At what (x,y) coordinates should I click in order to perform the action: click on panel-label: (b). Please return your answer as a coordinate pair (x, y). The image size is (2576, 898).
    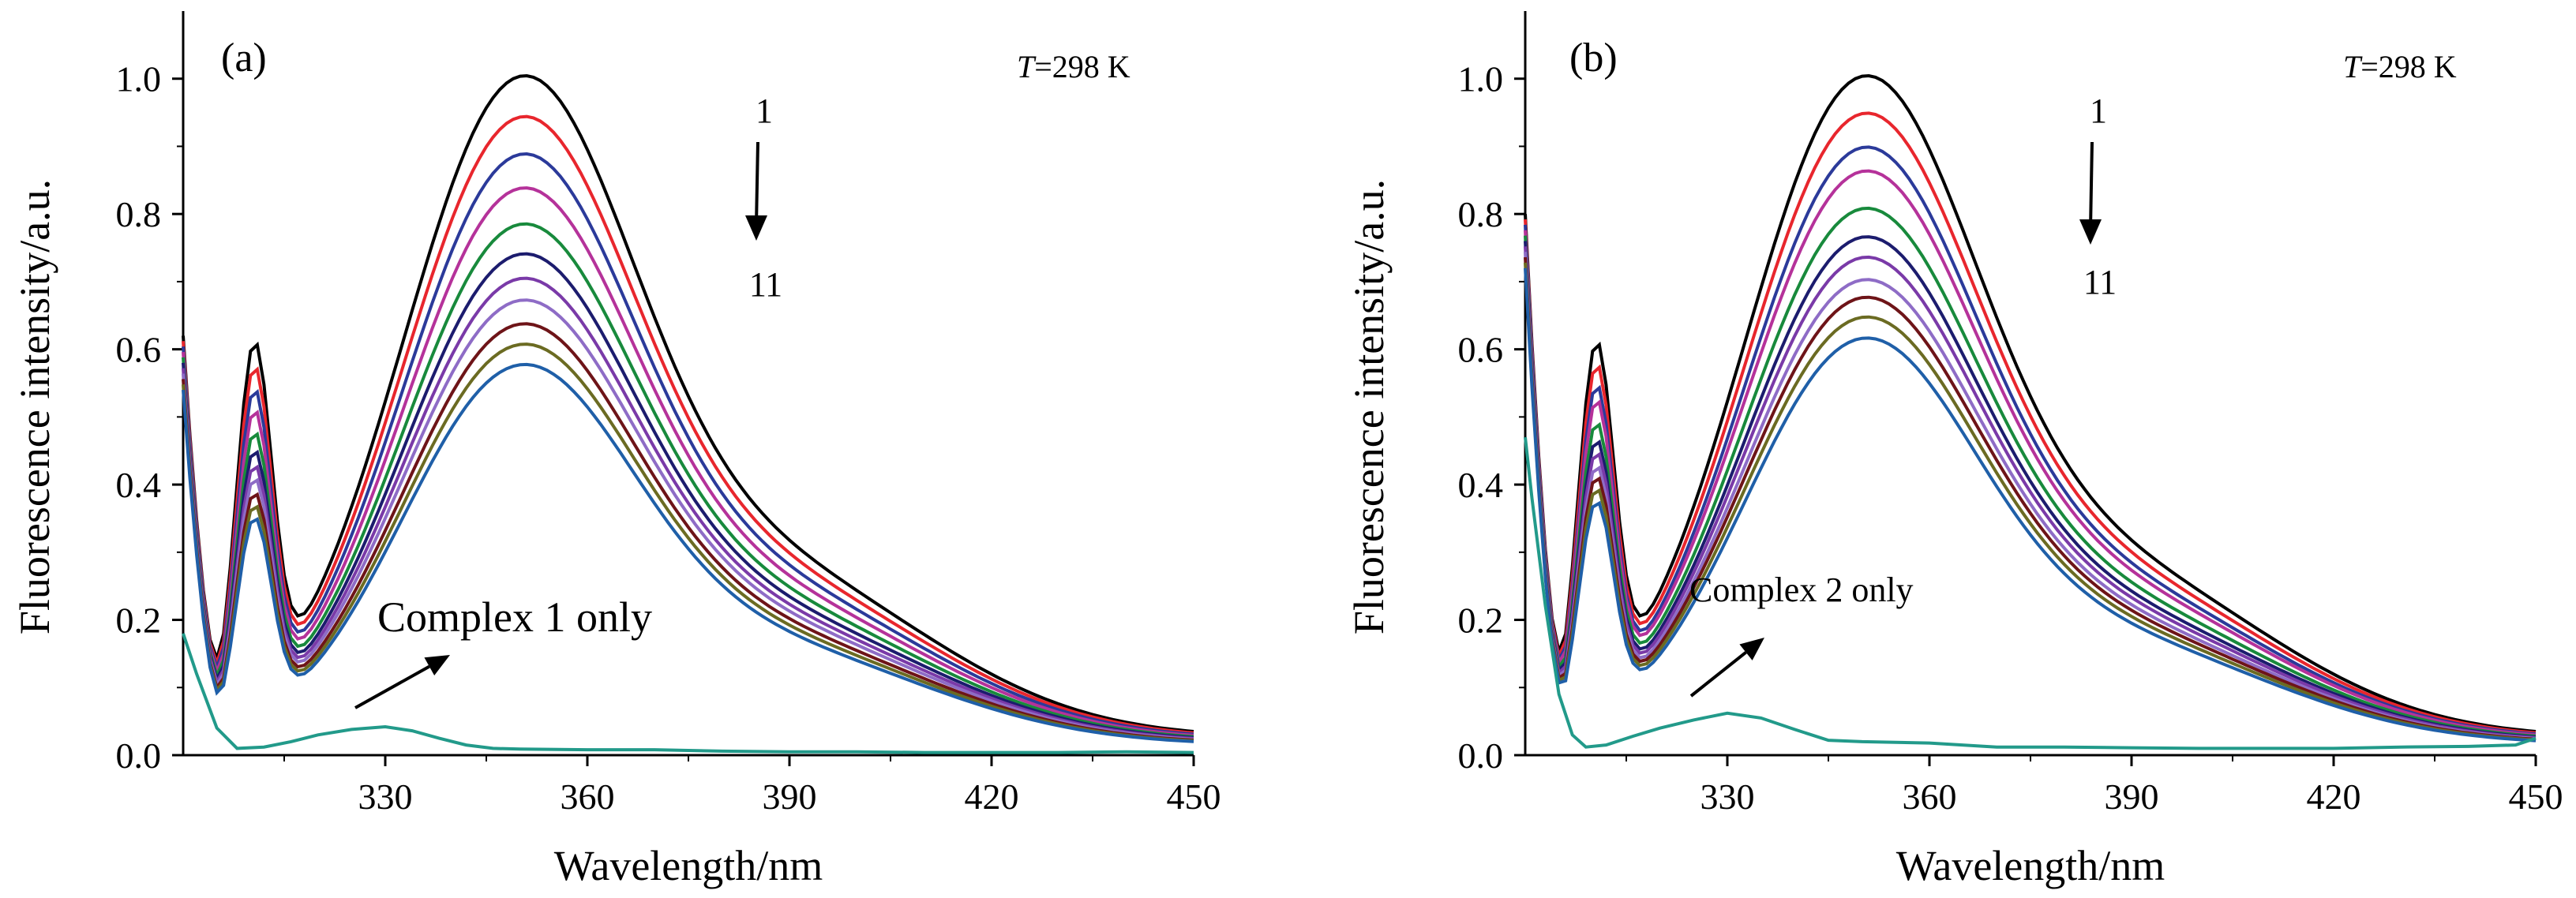
    Looking at the image, I should click on (1593, 58).